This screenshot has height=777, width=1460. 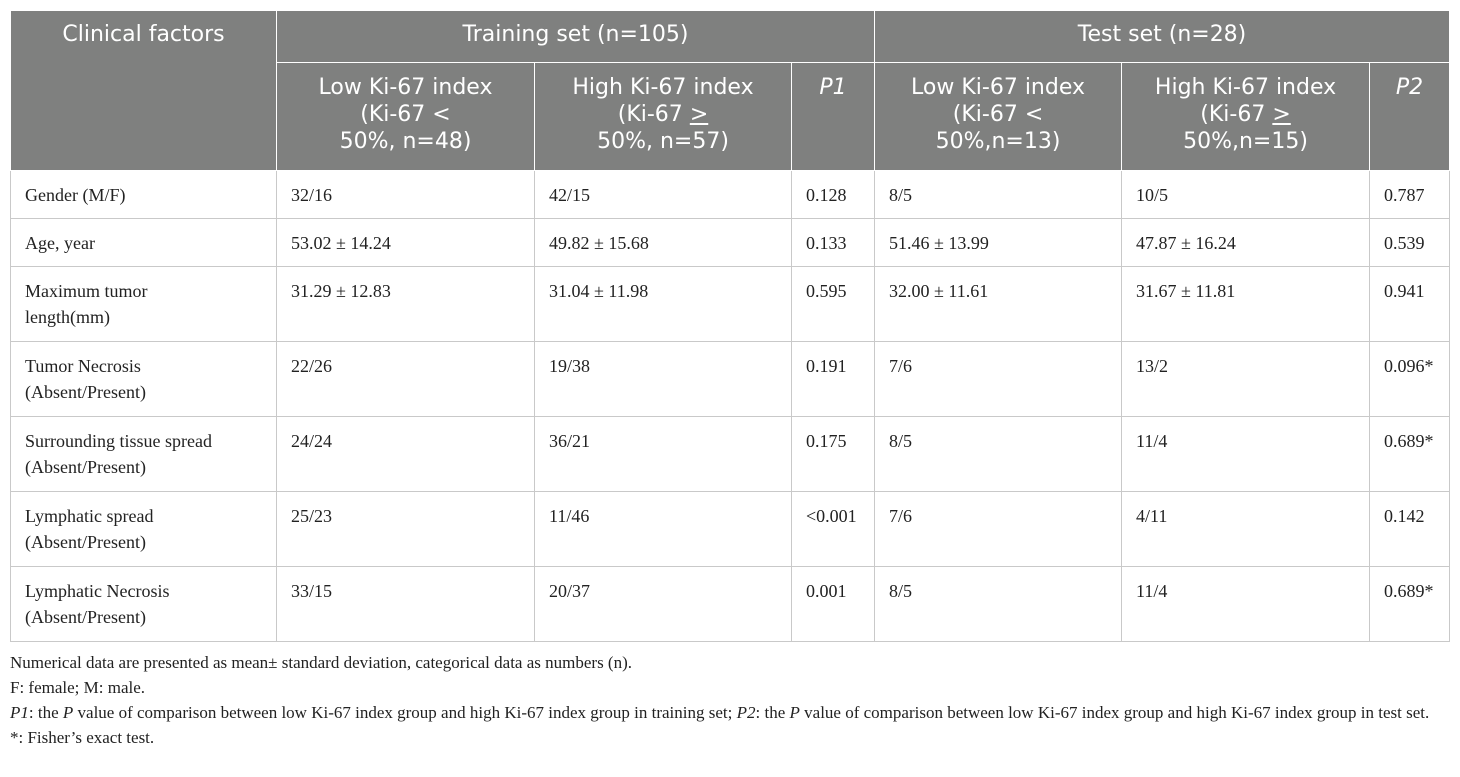 I want to click on train-low-cell: 53.02 ± 14.24, so click(x=405, y=242).